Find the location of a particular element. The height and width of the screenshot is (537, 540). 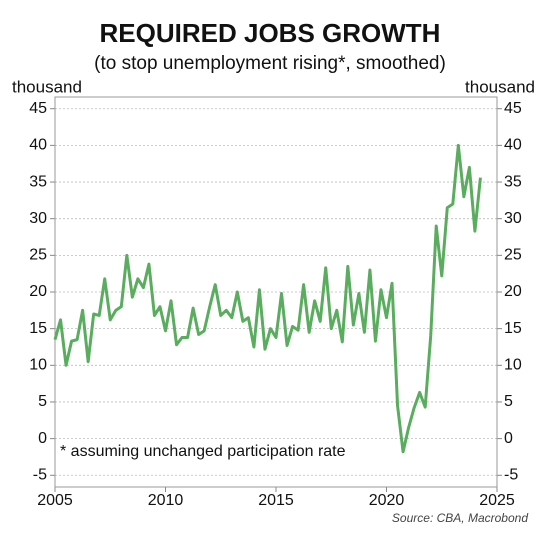

y-tick-label: 10 is located at coordinates (38, 365).